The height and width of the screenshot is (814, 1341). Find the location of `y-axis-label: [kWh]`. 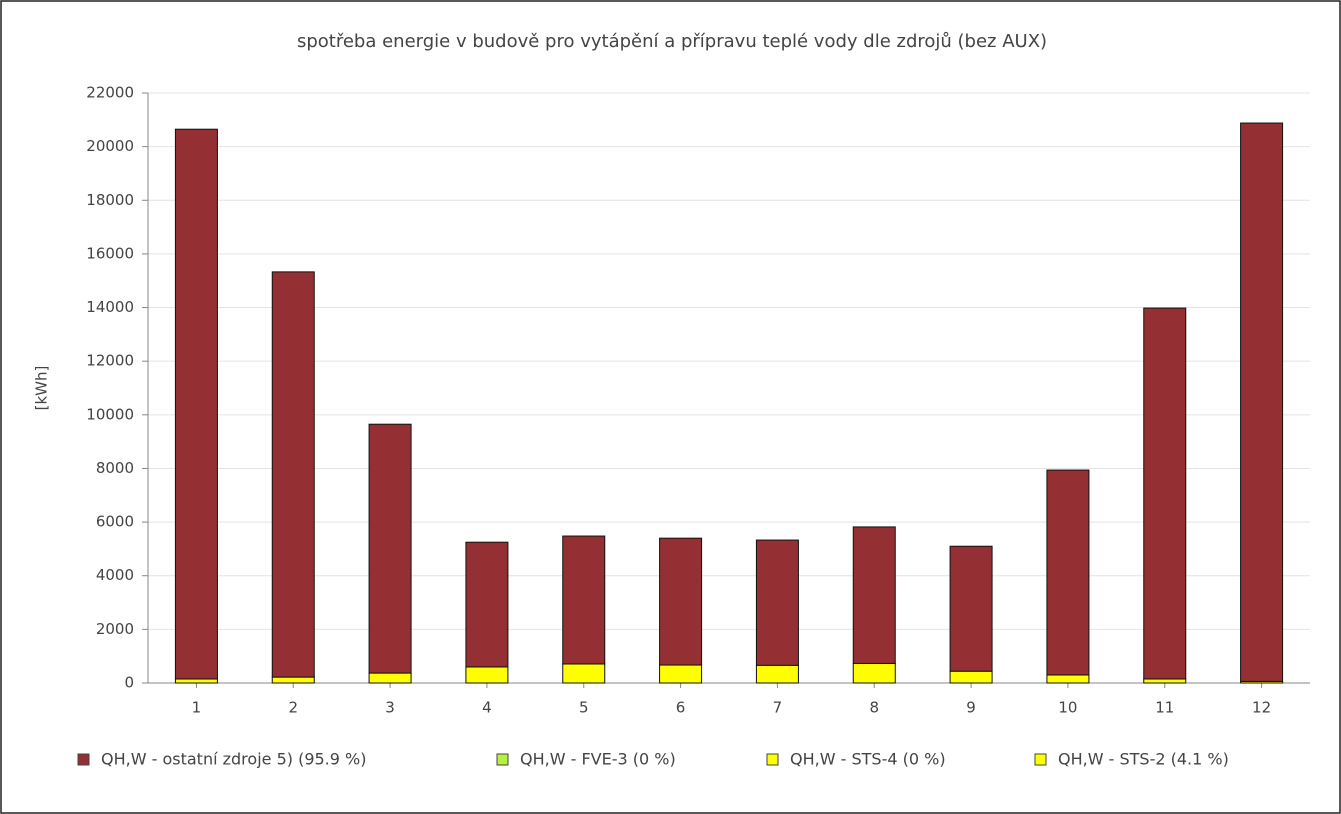

y-axis-label: [kWh] is located at coordinates (42, 388).